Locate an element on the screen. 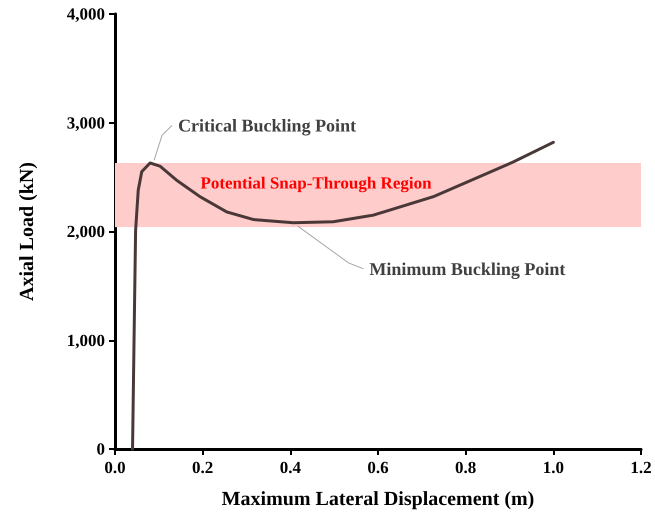  y-tick-label: 1,000 is located at coordinates (85, 340).